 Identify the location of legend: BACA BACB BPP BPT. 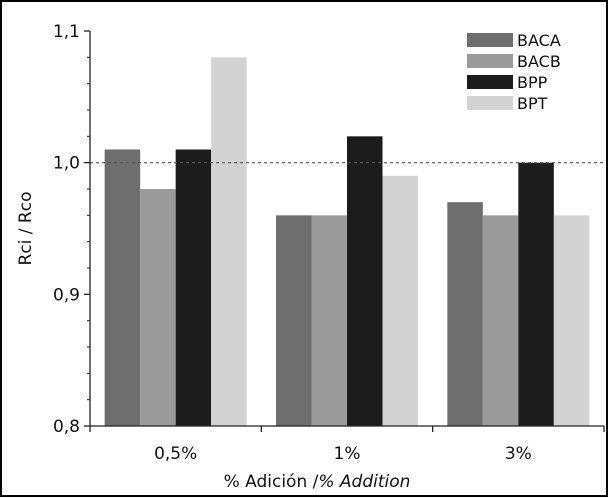
(514, 72).